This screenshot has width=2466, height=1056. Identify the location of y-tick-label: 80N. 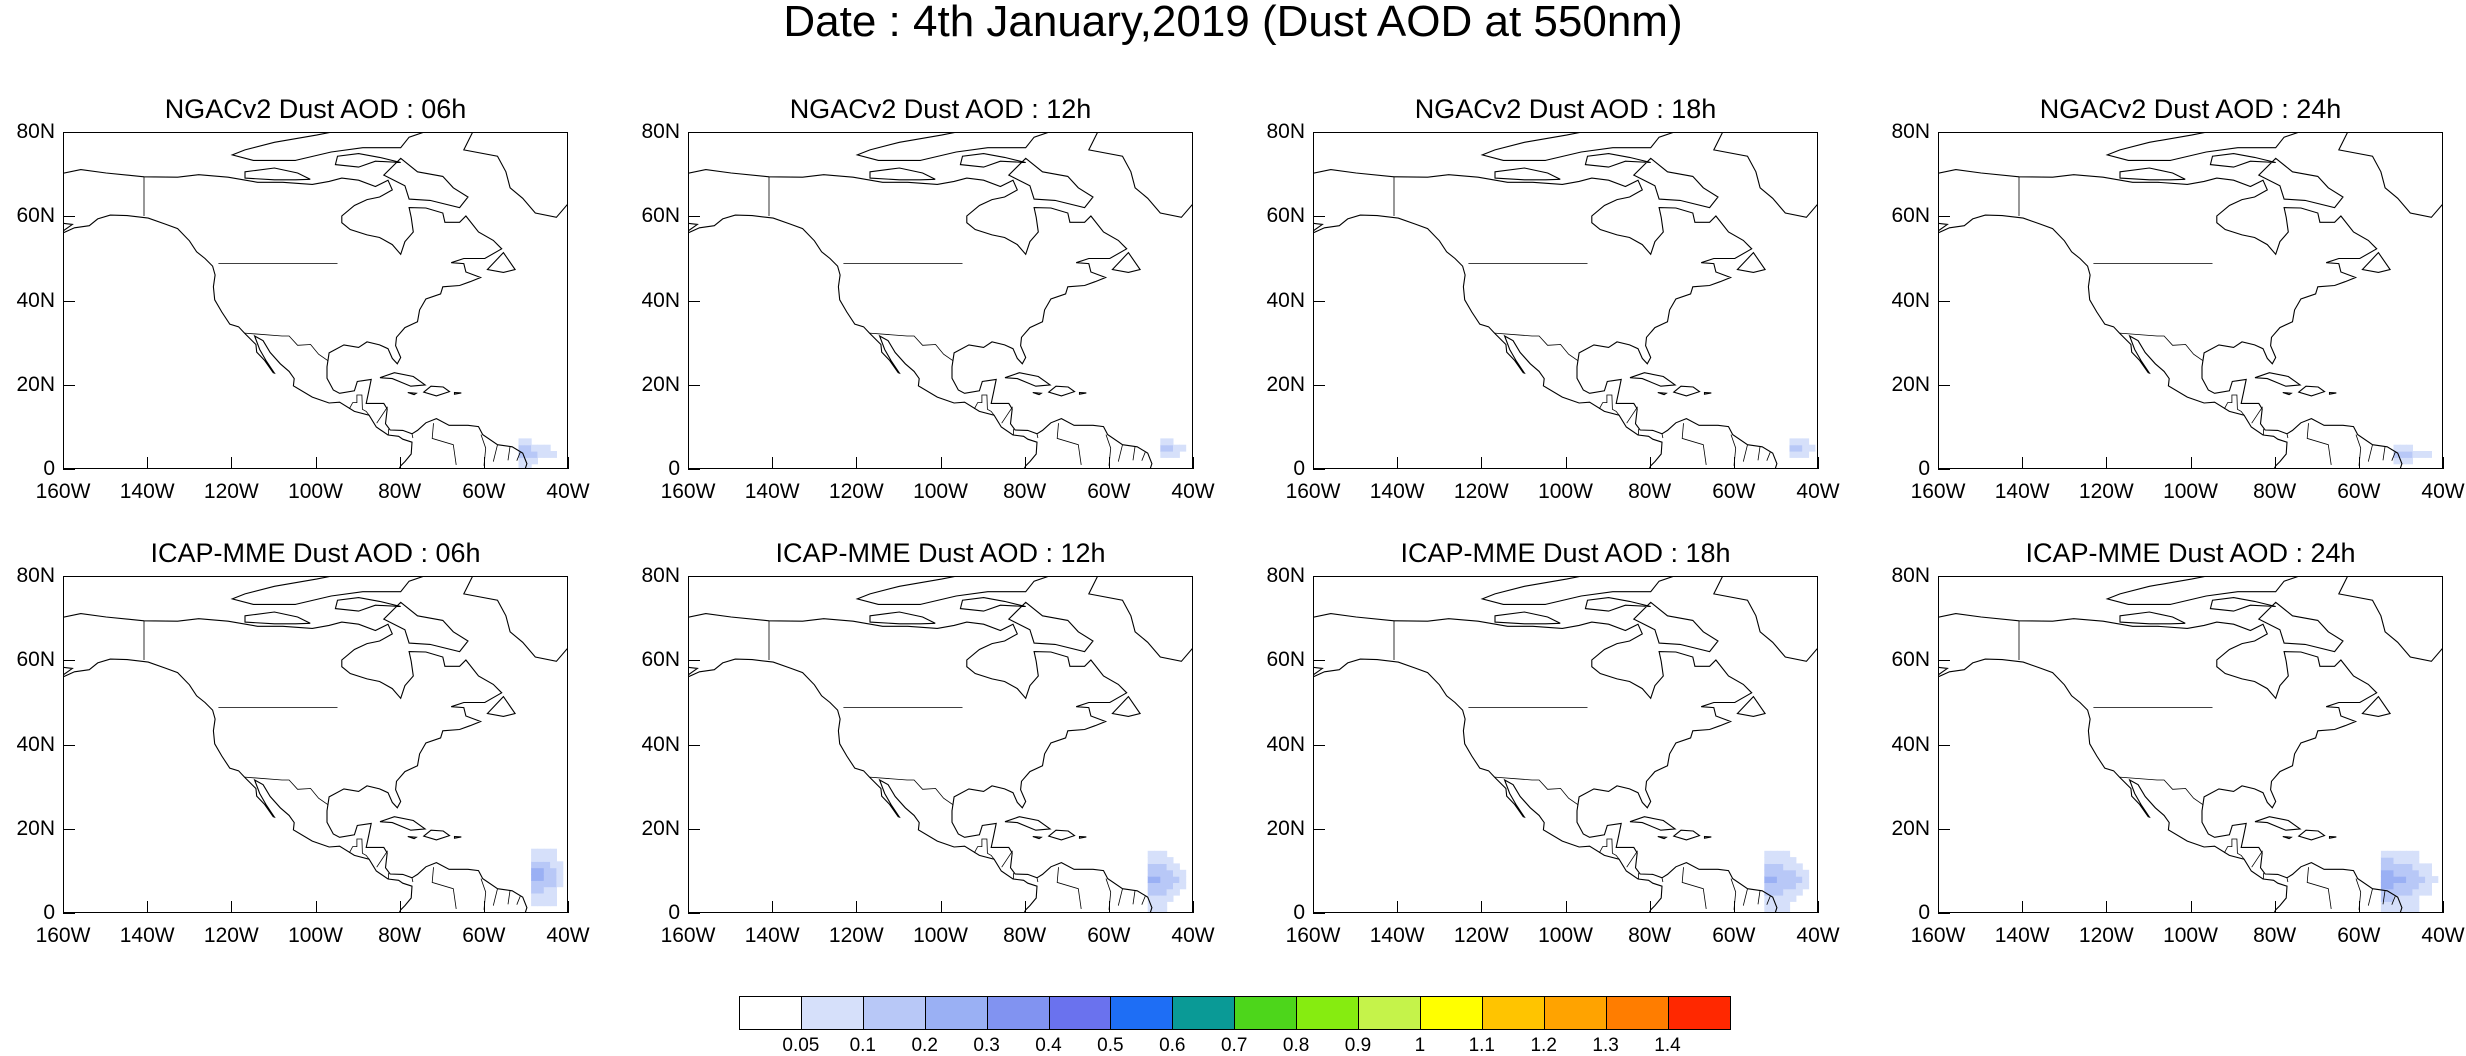
(1910, 575).